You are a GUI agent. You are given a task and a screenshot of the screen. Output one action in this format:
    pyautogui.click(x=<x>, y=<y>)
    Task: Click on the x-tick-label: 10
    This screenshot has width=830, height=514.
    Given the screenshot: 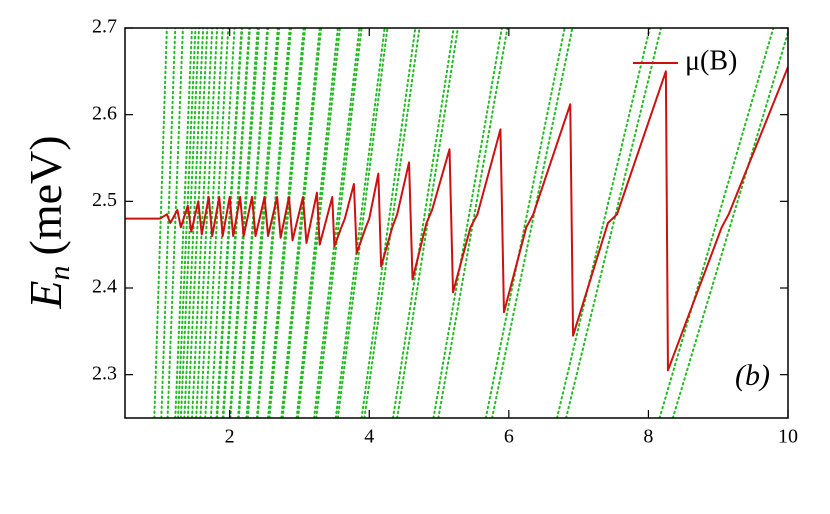 What is the action you would take?
    pyautogui.click(x=788, y=437)
    